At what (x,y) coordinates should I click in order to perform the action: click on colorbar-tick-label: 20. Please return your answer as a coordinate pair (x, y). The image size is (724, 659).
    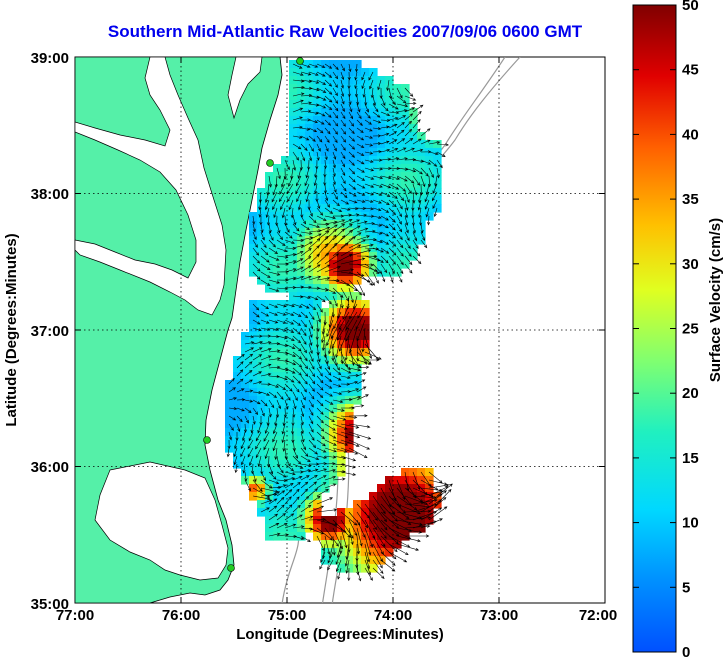
    Looking at the image, I should click on (690, 393).